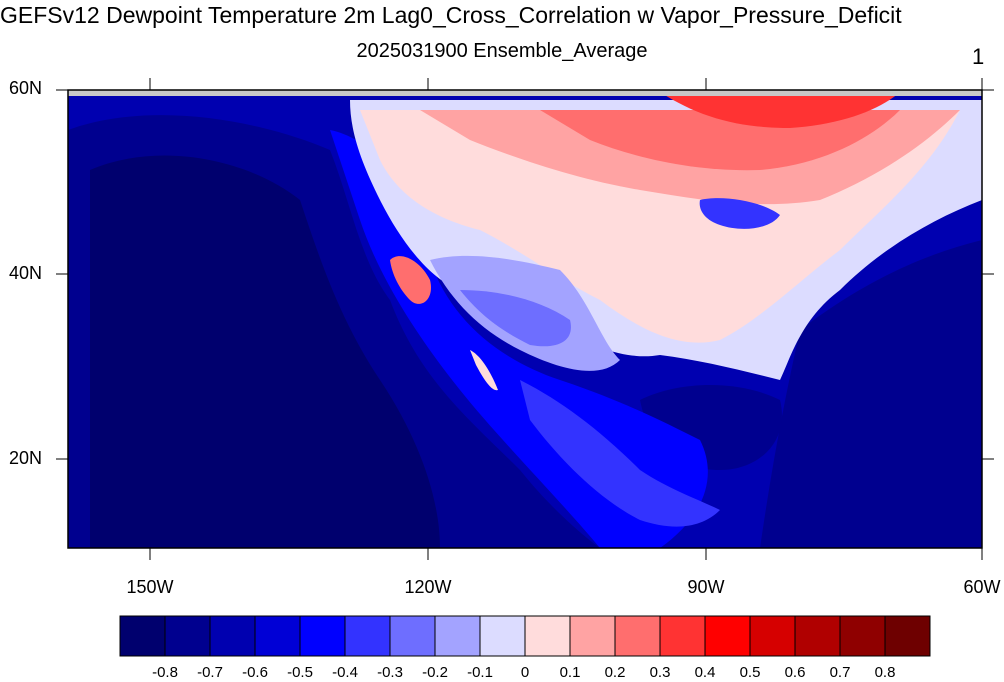 The image size is (1004, 682). I want to click on baja-spot, so click(484, 370).